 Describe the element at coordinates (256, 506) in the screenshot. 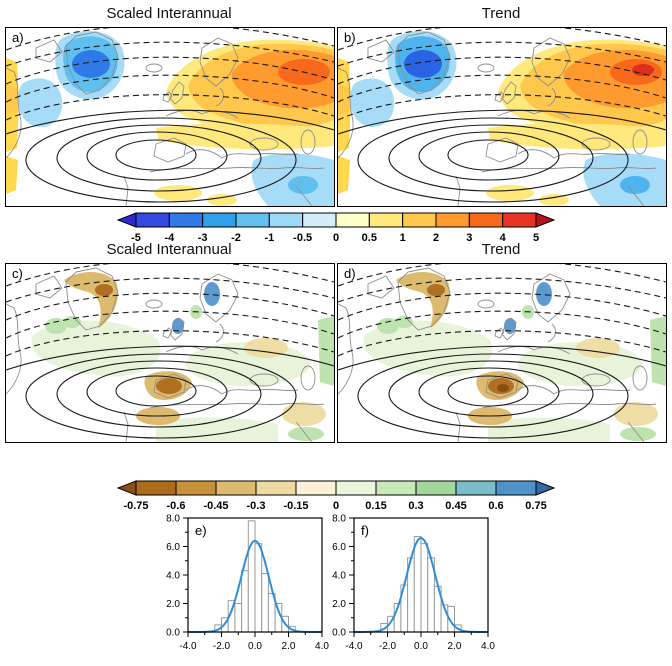

I see `colorbar-tick-label: -0.3` at that location.